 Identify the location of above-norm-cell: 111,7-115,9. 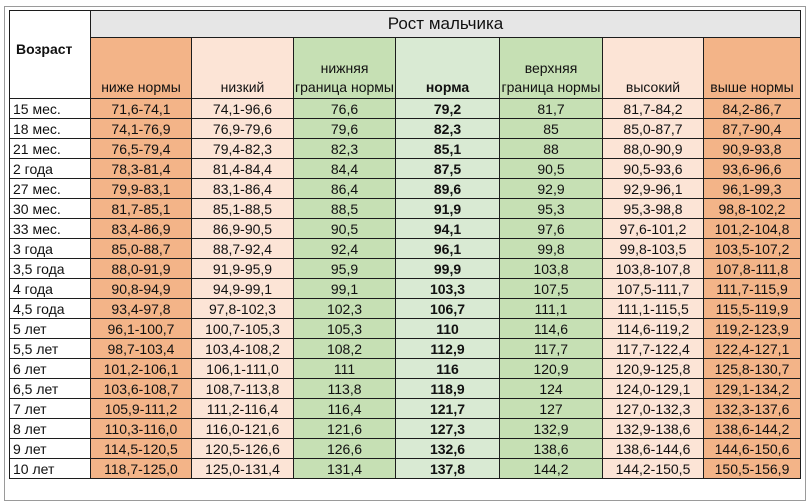
(752, 288).